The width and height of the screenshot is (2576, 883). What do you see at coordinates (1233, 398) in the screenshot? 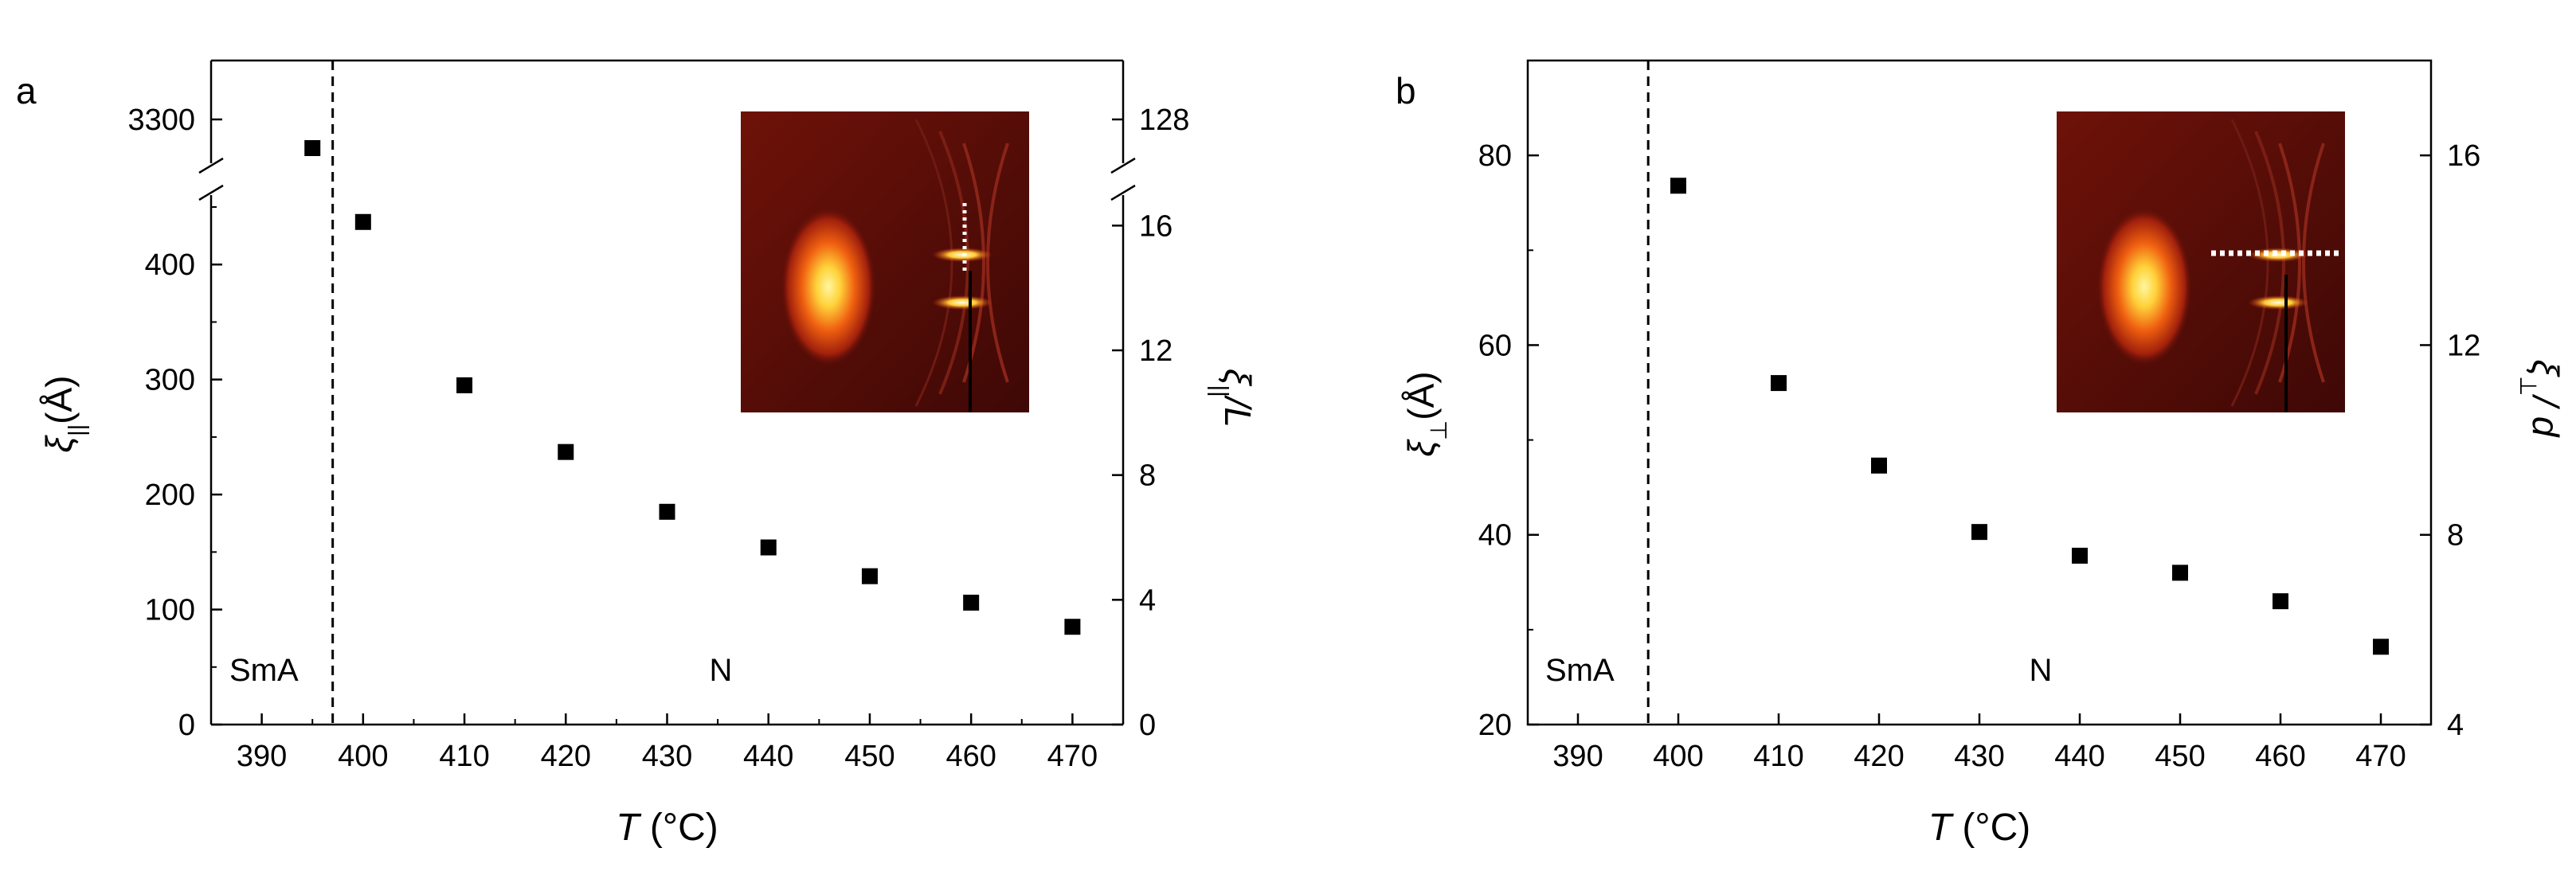
I see `y-axis-label-right: ξ||/L` at bounding box center [1233, 398].